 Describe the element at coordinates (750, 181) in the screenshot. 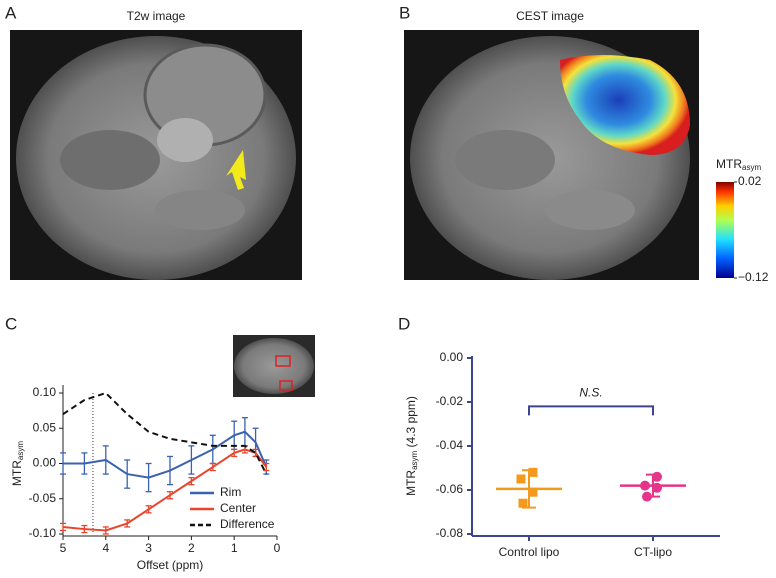

I see `colorbar-tick-label: 0.02` at that location.